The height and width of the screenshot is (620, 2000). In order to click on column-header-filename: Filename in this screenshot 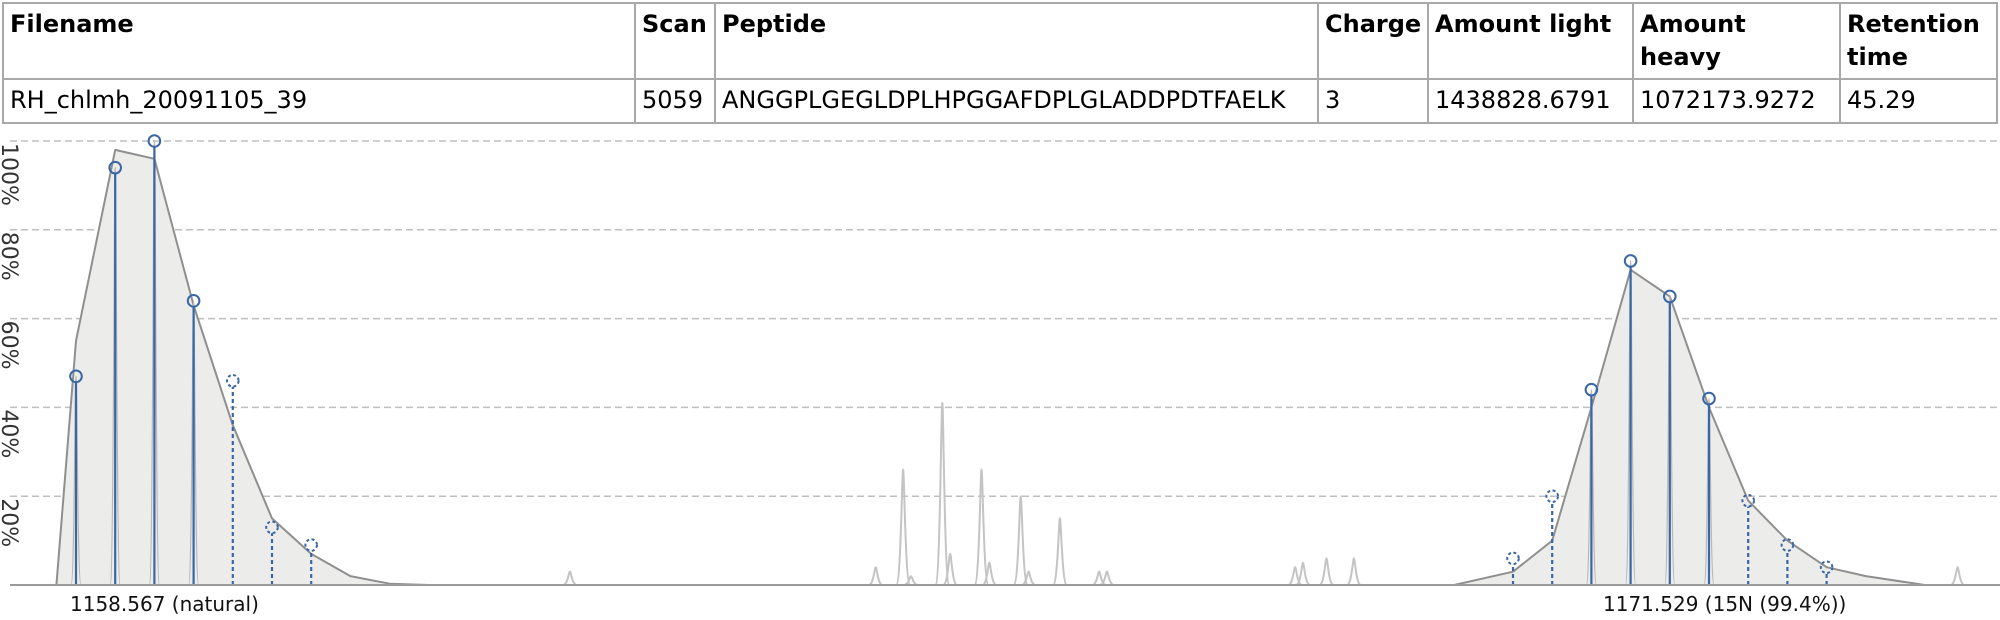, I will do `click(319, 41)`.